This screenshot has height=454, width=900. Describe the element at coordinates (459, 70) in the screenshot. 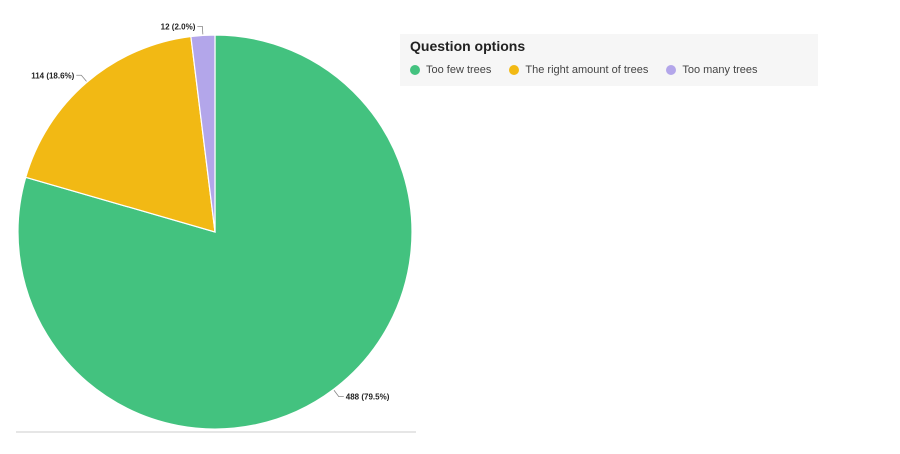

I see `legend-label: Too few trees` at that location.